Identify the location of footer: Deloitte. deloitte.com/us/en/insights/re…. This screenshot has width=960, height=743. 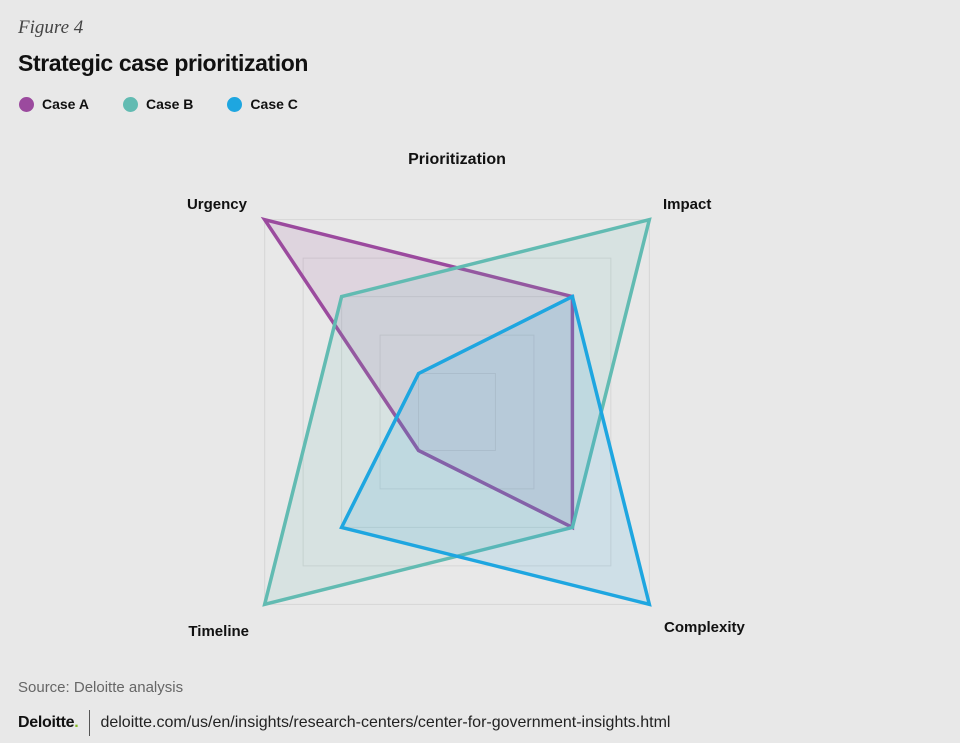
(344, 723).